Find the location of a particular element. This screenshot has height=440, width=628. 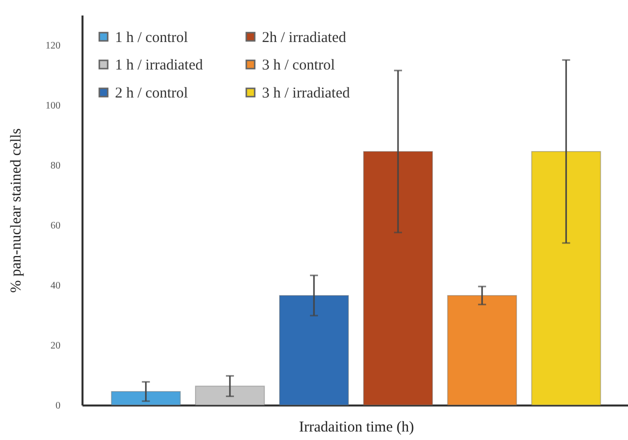

x-axis-title: Irradaition time (h) is located at coordinates (356, 428).